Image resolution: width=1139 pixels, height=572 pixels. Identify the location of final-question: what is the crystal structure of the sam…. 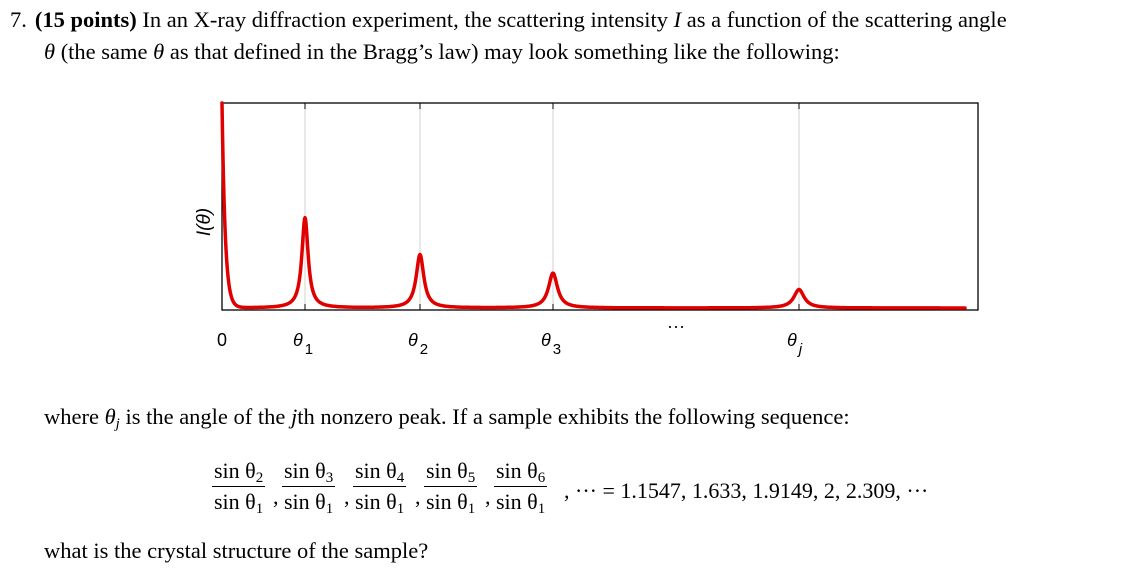
(236, 550).